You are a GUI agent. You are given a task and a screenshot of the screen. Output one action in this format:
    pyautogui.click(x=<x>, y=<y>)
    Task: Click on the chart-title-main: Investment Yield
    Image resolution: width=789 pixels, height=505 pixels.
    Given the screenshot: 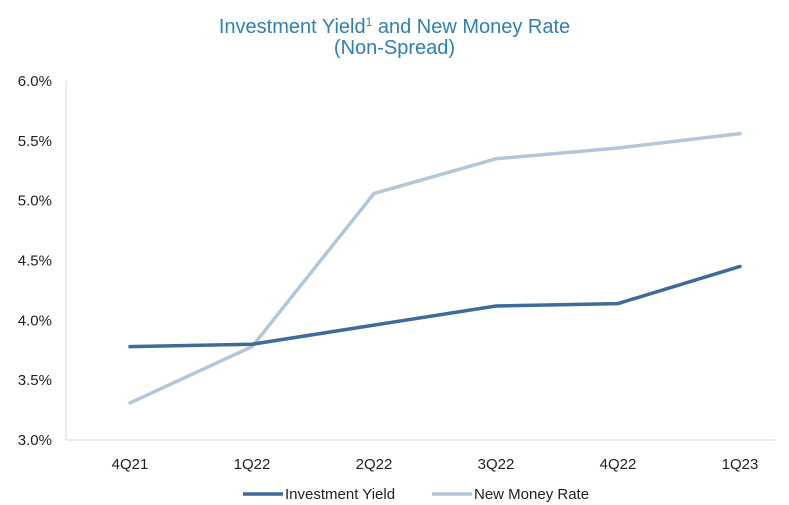 What is the action you would take?
    pyautogui.click(x=292, y=27)
    